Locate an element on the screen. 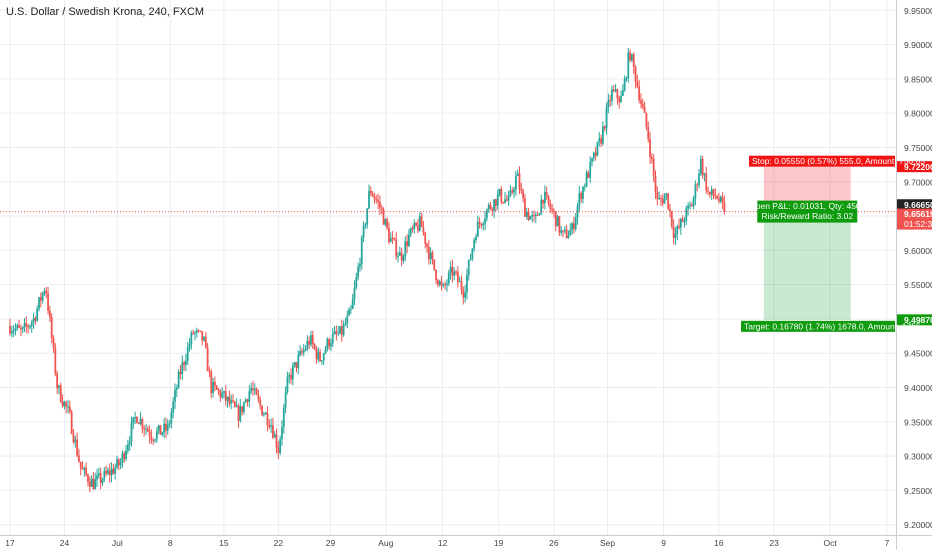 This screenshot has width=932, height=550. take-profit-zone is located at coordinates (807, 265).